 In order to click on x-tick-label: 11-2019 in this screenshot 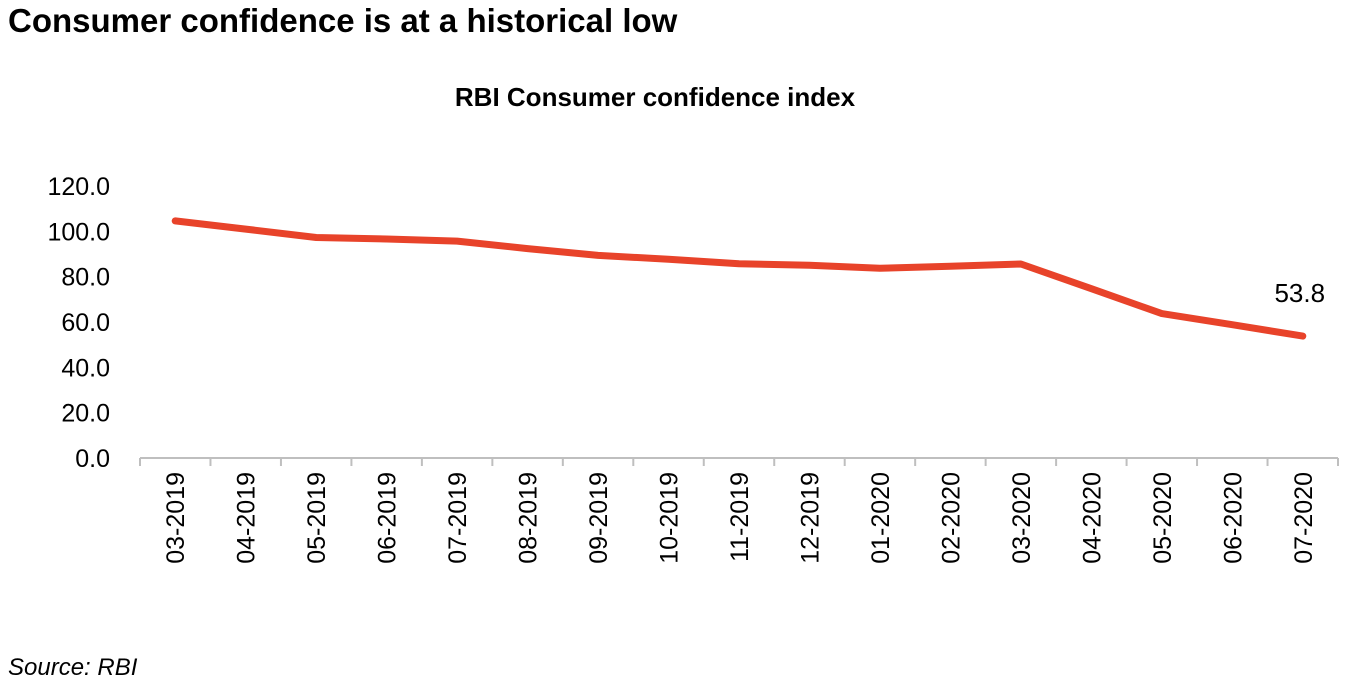, I will do `click(740, 517)`.